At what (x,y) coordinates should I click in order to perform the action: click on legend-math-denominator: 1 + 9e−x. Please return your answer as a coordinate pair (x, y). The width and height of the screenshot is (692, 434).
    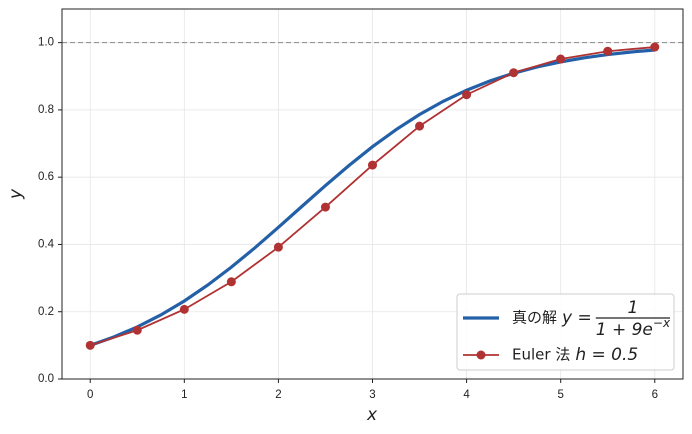
    Looking at the image, I should click on (633, 328).